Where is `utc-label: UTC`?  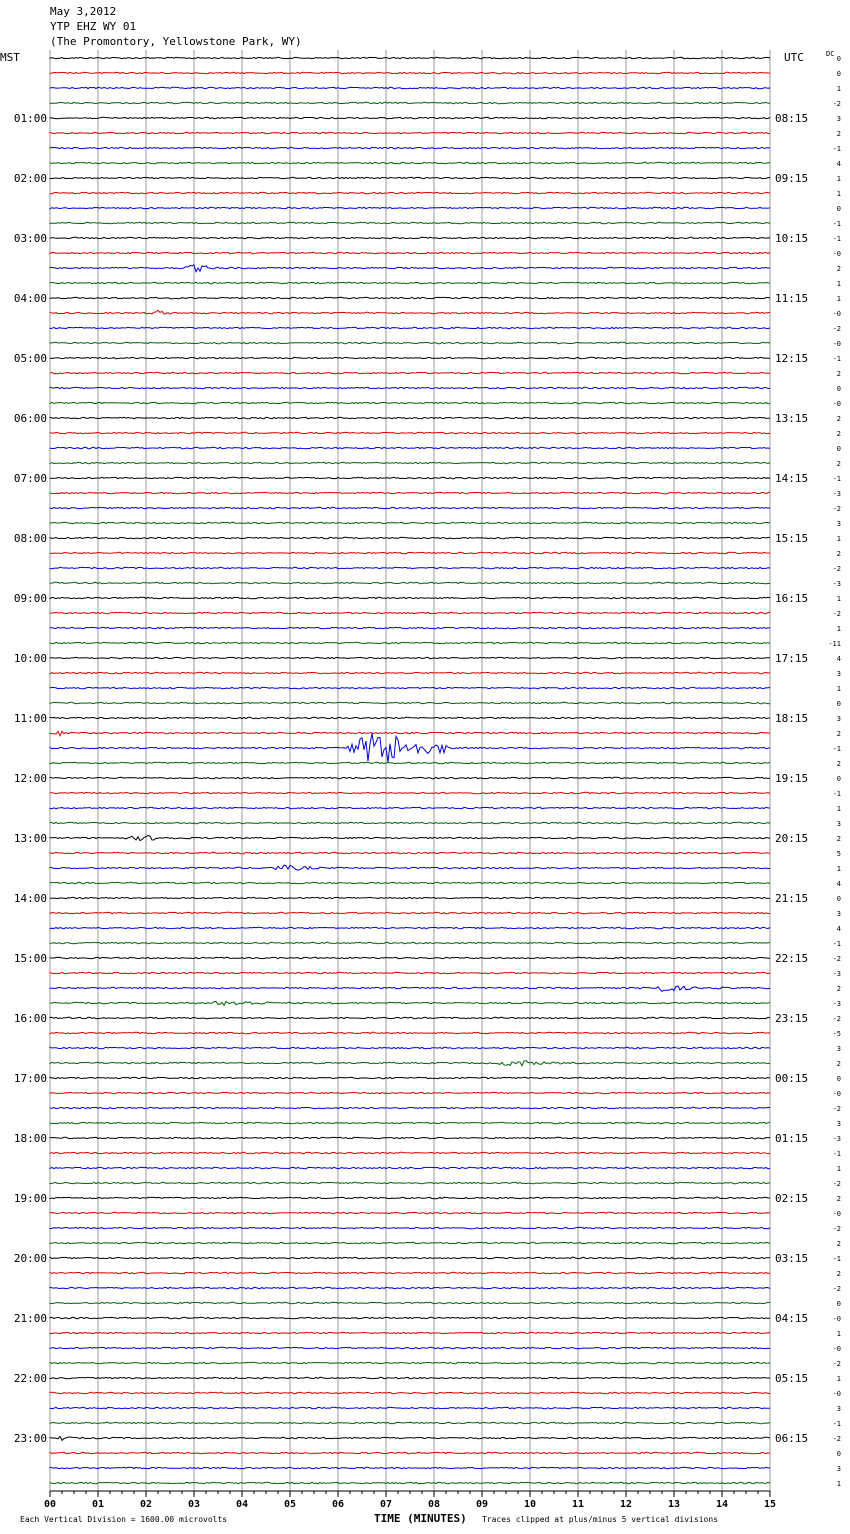
utc-label: UTC is located at coordinates (794, 57).